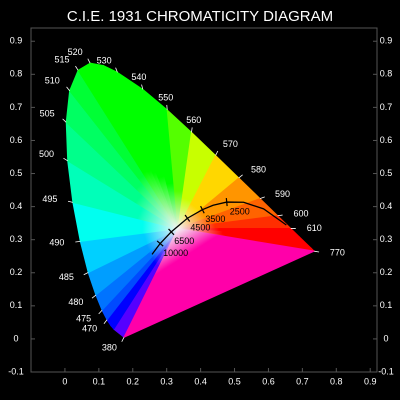 The height and width of the screenshot is (400, 400). Describe the element at coordinates (99, 381) in the screenshot. I see `x-tick-label: 0.1` at that location.